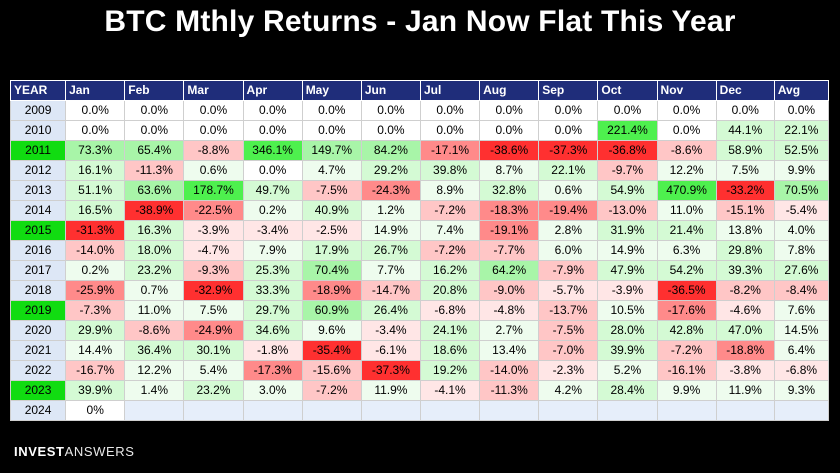 Image resolution: width=840 pixels, height=473 pixels. Describe the element at coordinates (38, 110) in the screenshot. I see `year-cell: 2009` at that location.